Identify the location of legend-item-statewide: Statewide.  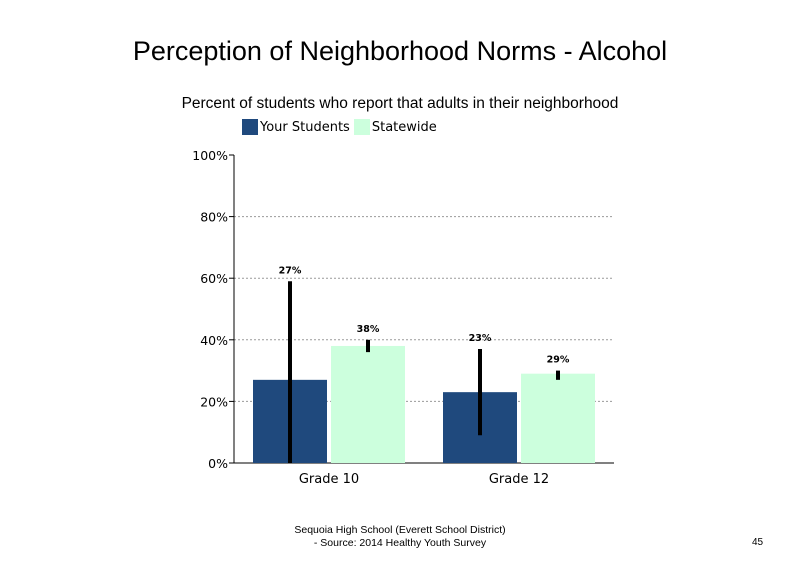
(395, 127).